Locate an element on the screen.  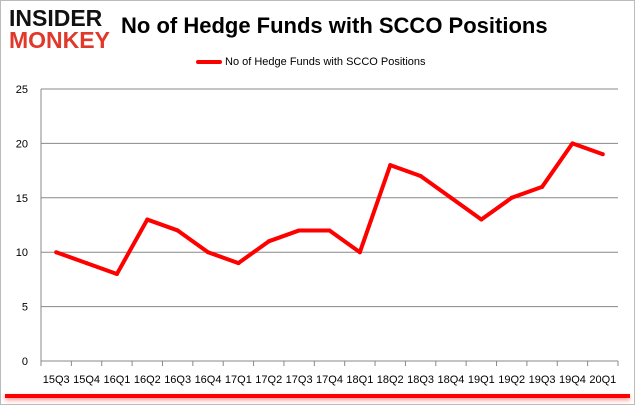
y-tick-label: 25 is located at coordinates (22, 90).